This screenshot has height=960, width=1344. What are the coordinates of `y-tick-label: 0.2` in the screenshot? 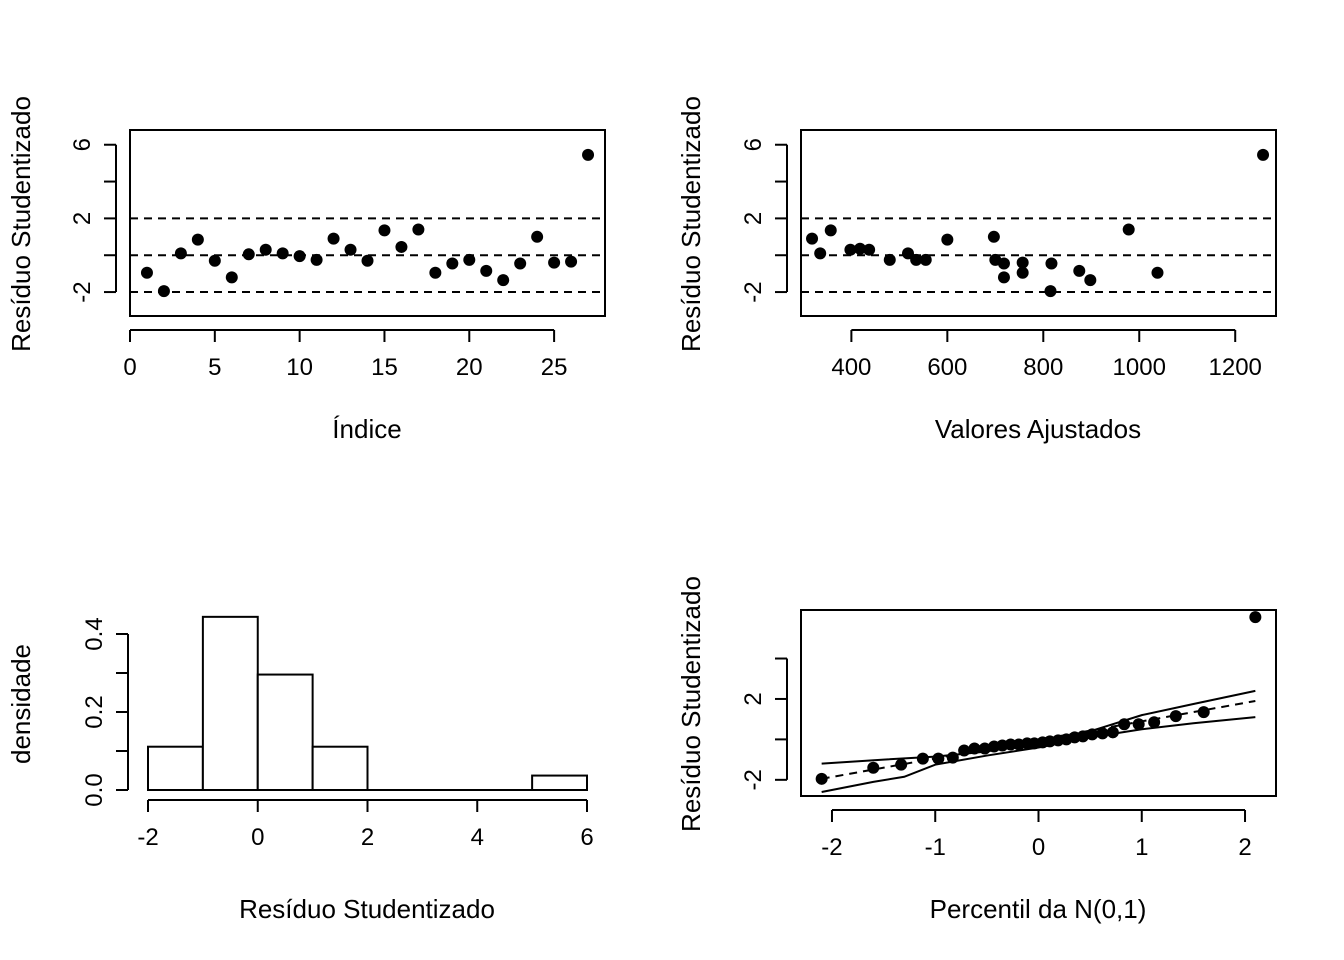 It's located at (94, 711).